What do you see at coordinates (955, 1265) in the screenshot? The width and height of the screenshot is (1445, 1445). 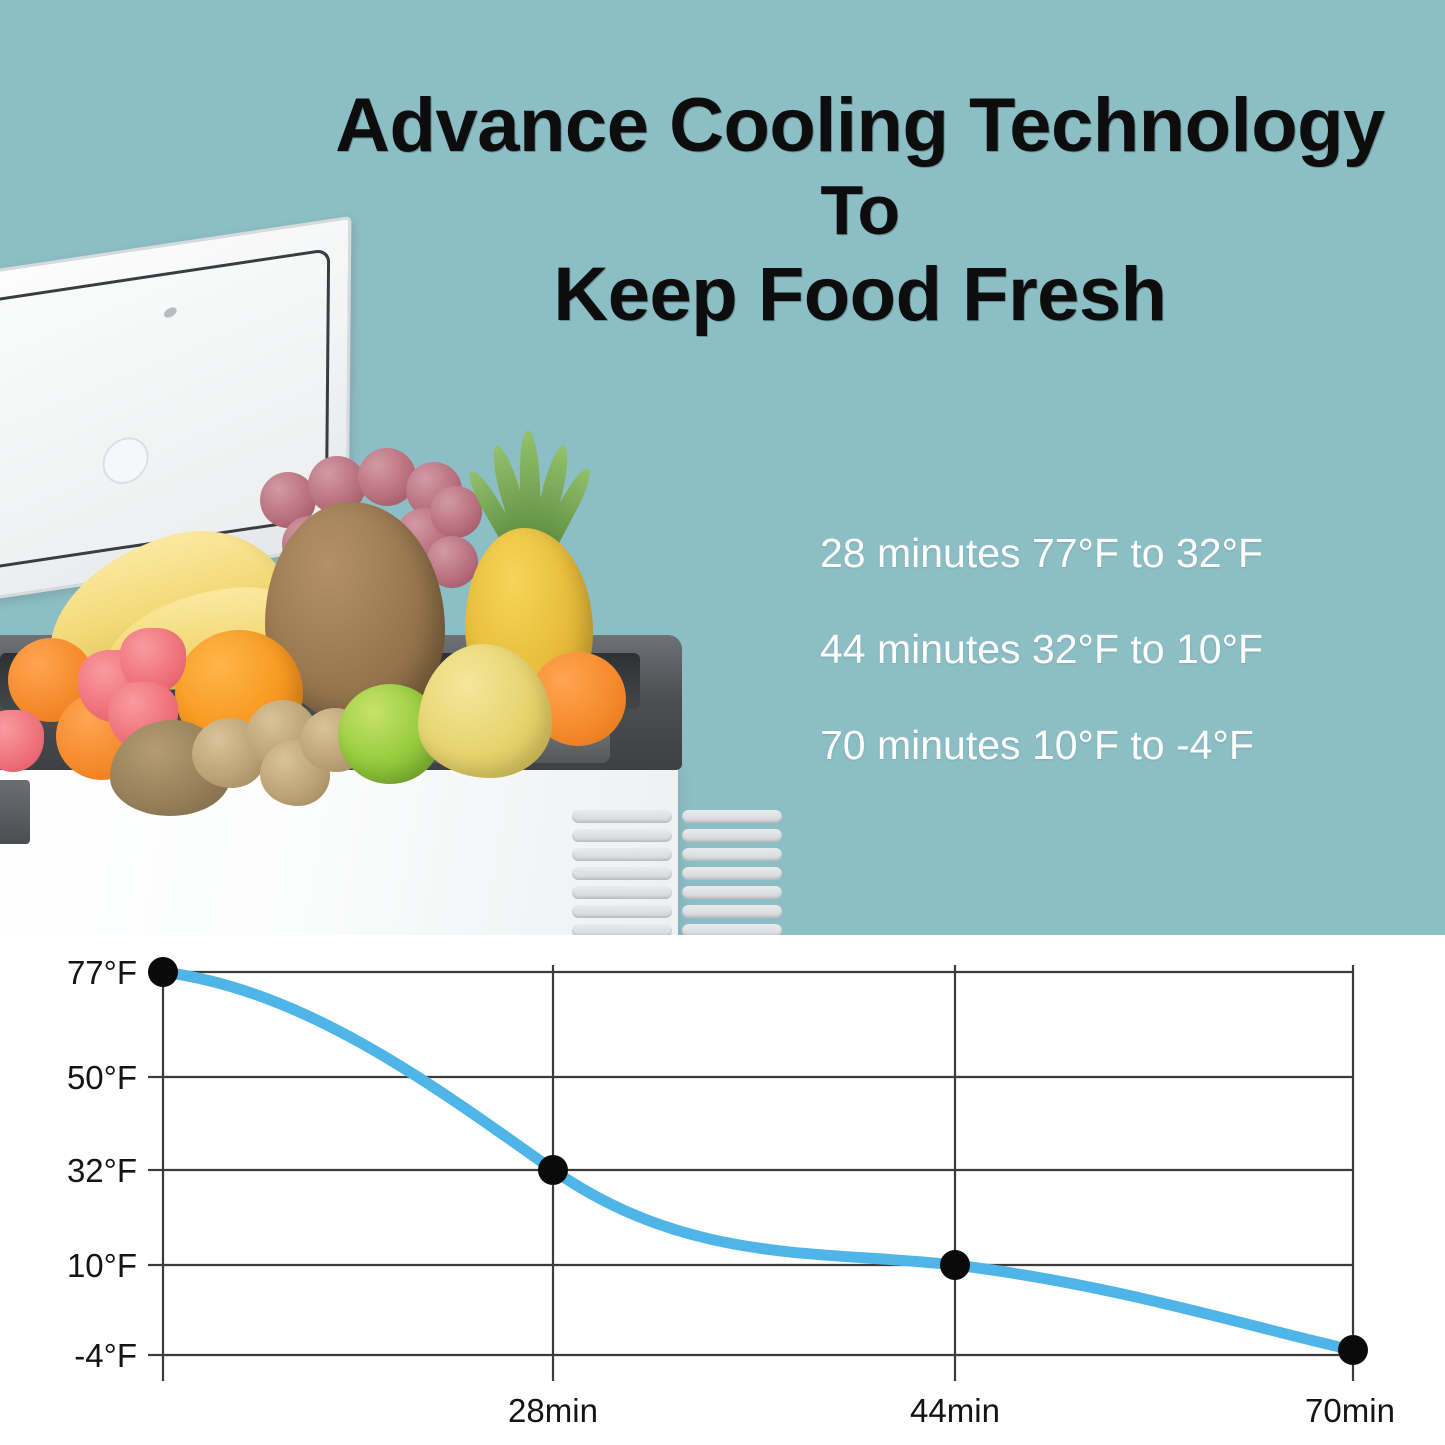 I see `data-point-44min-10f` at bounding box center [955, 1265].